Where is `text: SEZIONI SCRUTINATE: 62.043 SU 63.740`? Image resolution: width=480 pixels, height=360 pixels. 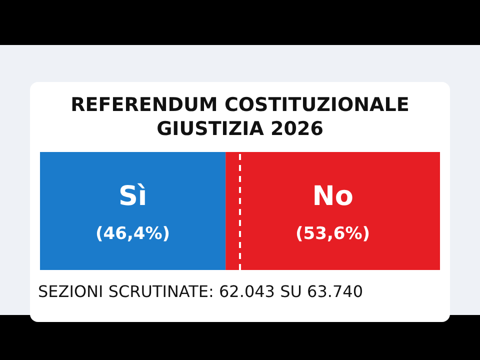 text: SEZIONI SCRUTINATE: 62.043 SU 63.740 is located at coordinates (200, 291).